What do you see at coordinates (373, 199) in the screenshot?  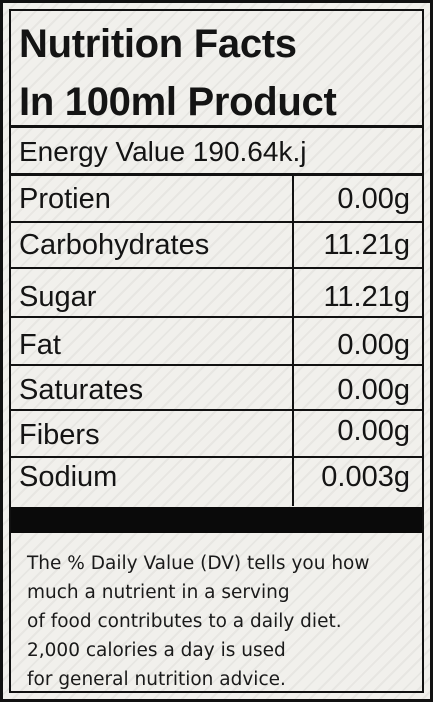 I see `nutrient-value-protien: 0.00g` at bounding box center [373, 199].